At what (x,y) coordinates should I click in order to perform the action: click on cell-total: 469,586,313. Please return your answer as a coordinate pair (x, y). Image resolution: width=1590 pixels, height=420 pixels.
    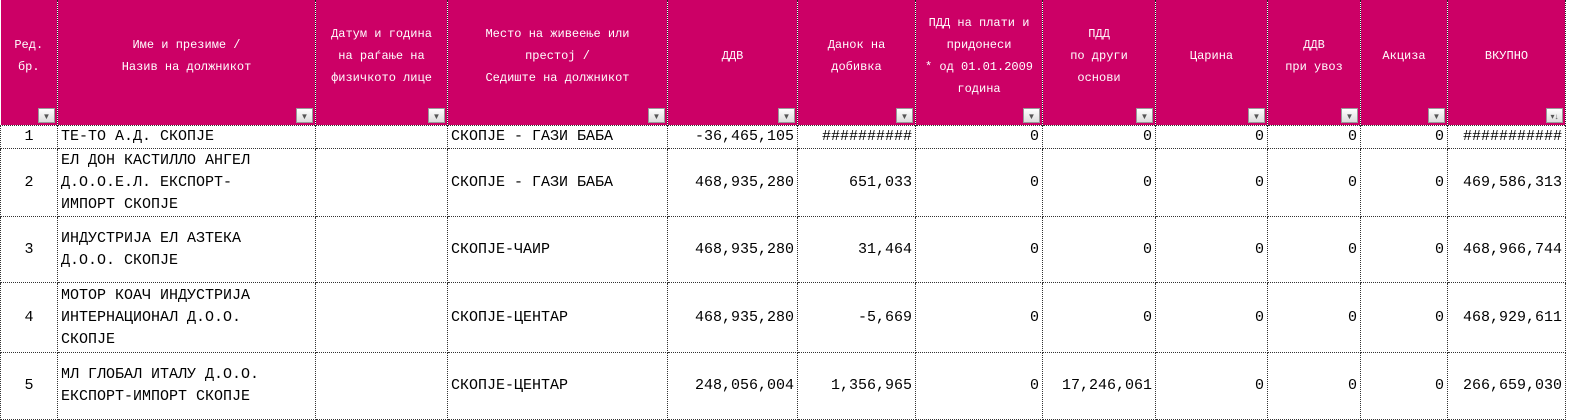
    Looking at the image, I should click on (1506, 182).